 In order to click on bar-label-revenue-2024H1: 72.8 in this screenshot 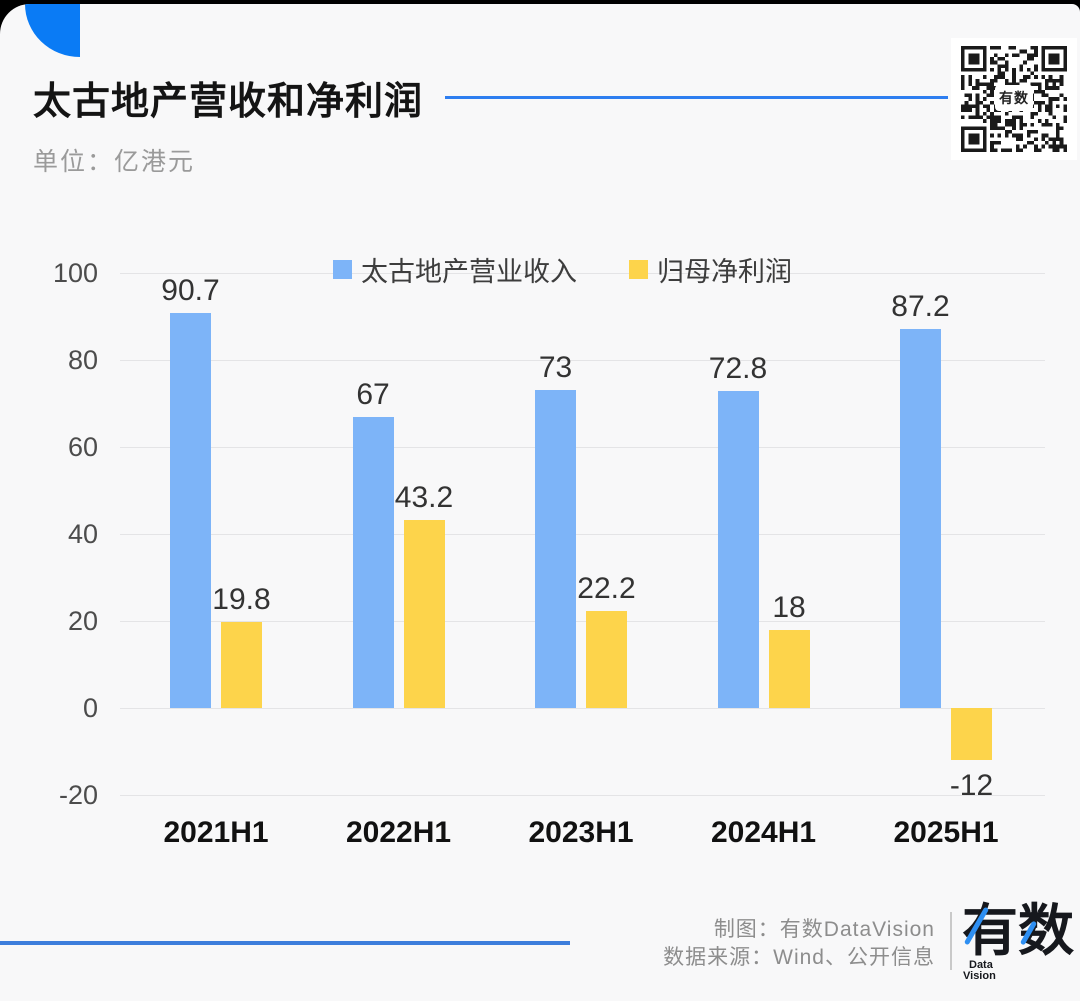, I will do `click(738, 369)`.